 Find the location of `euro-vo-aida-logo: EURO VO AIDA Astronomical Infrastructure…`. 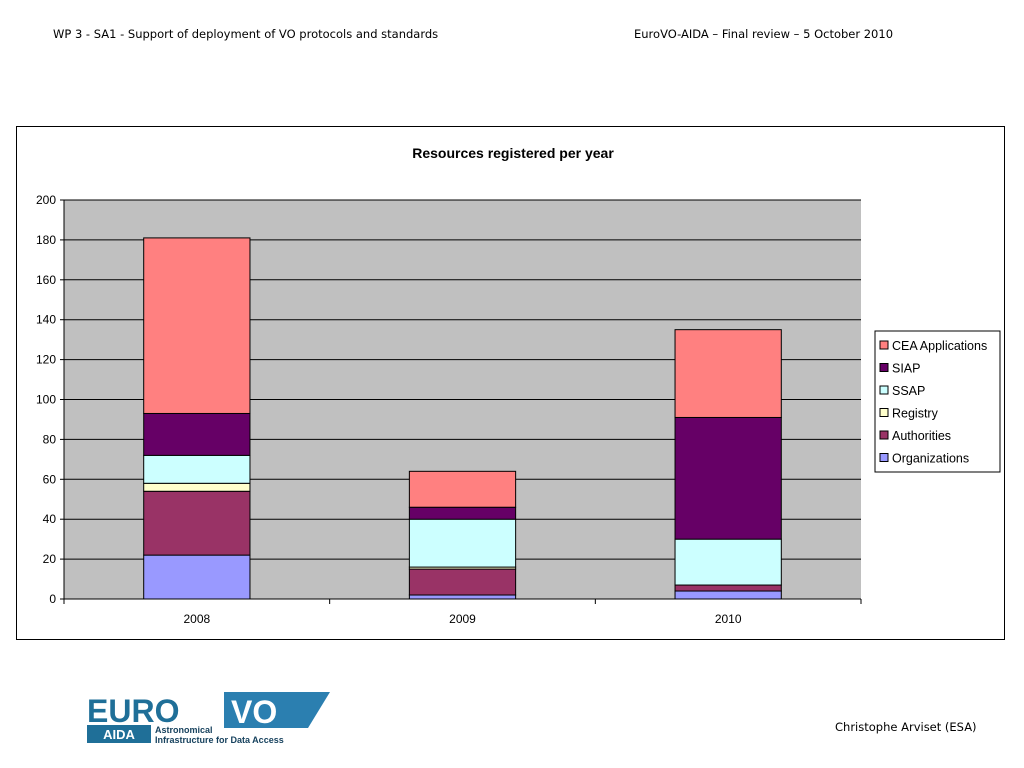

euro-vo-aida-logo: EURO VO AIDA Astronomical Infrastructure… is located at coordinates (208, 718).